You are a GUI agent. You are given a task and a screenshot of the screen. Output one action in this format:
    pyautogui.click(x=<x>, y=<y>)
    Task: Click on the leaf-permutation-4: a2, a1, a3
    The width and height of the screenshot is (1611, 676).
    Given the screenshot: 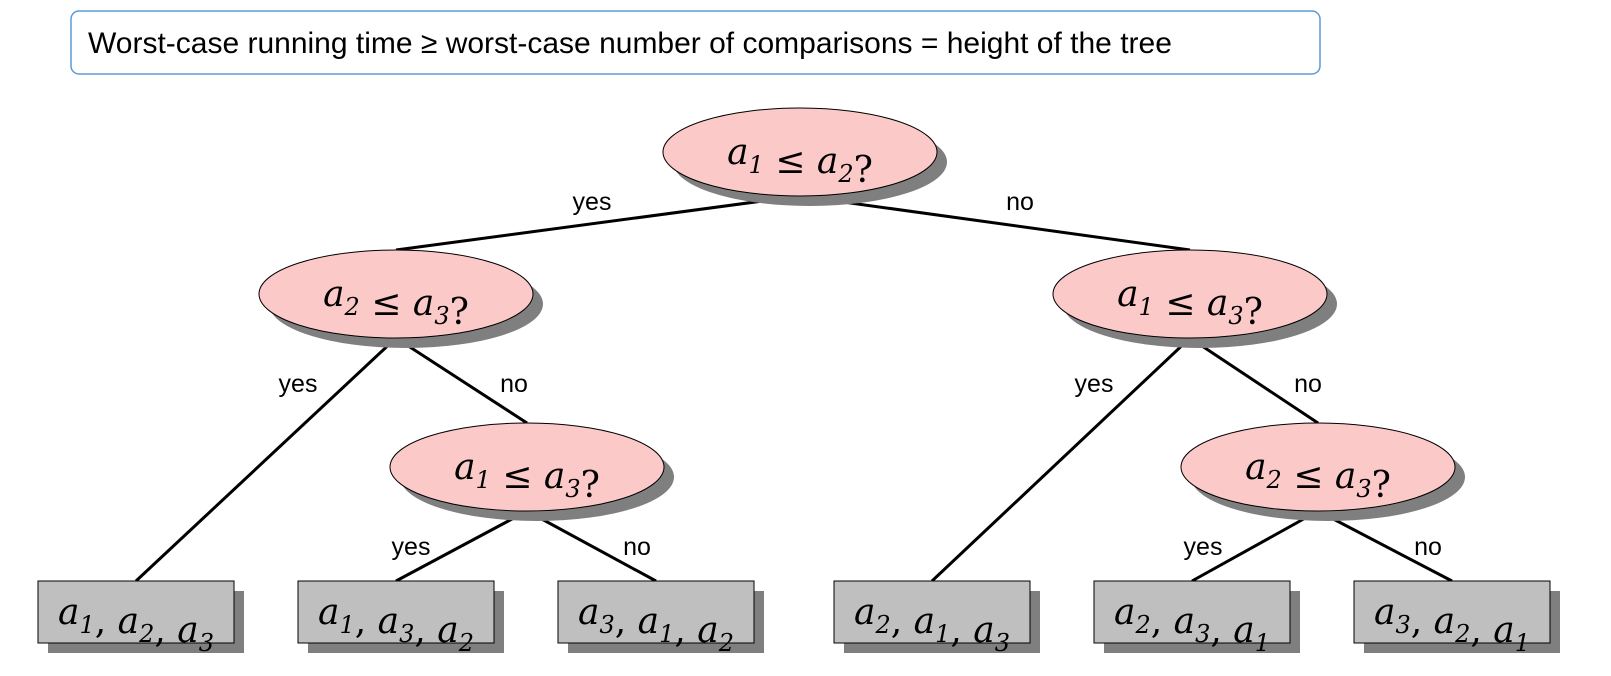 What is the action you would take?
    pyautogui.click(x=936, y=618)
    